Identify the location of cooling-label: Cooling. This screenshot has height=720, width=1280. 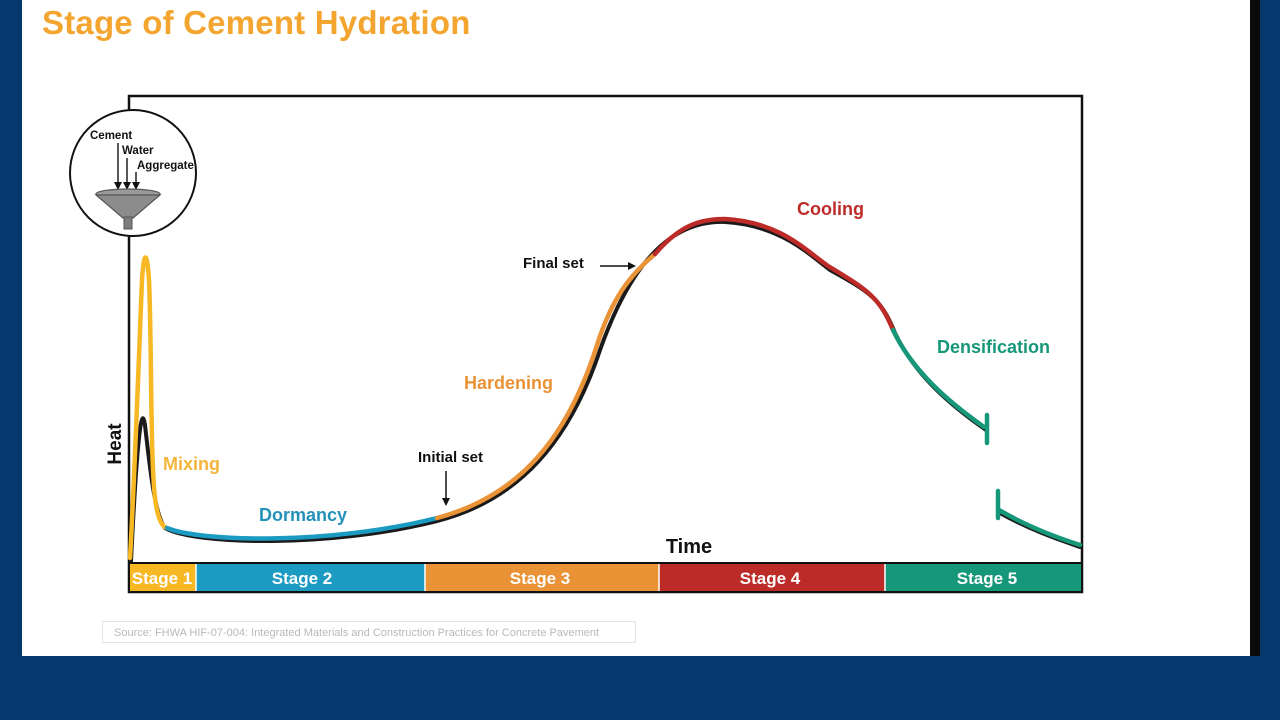
(830, 209).